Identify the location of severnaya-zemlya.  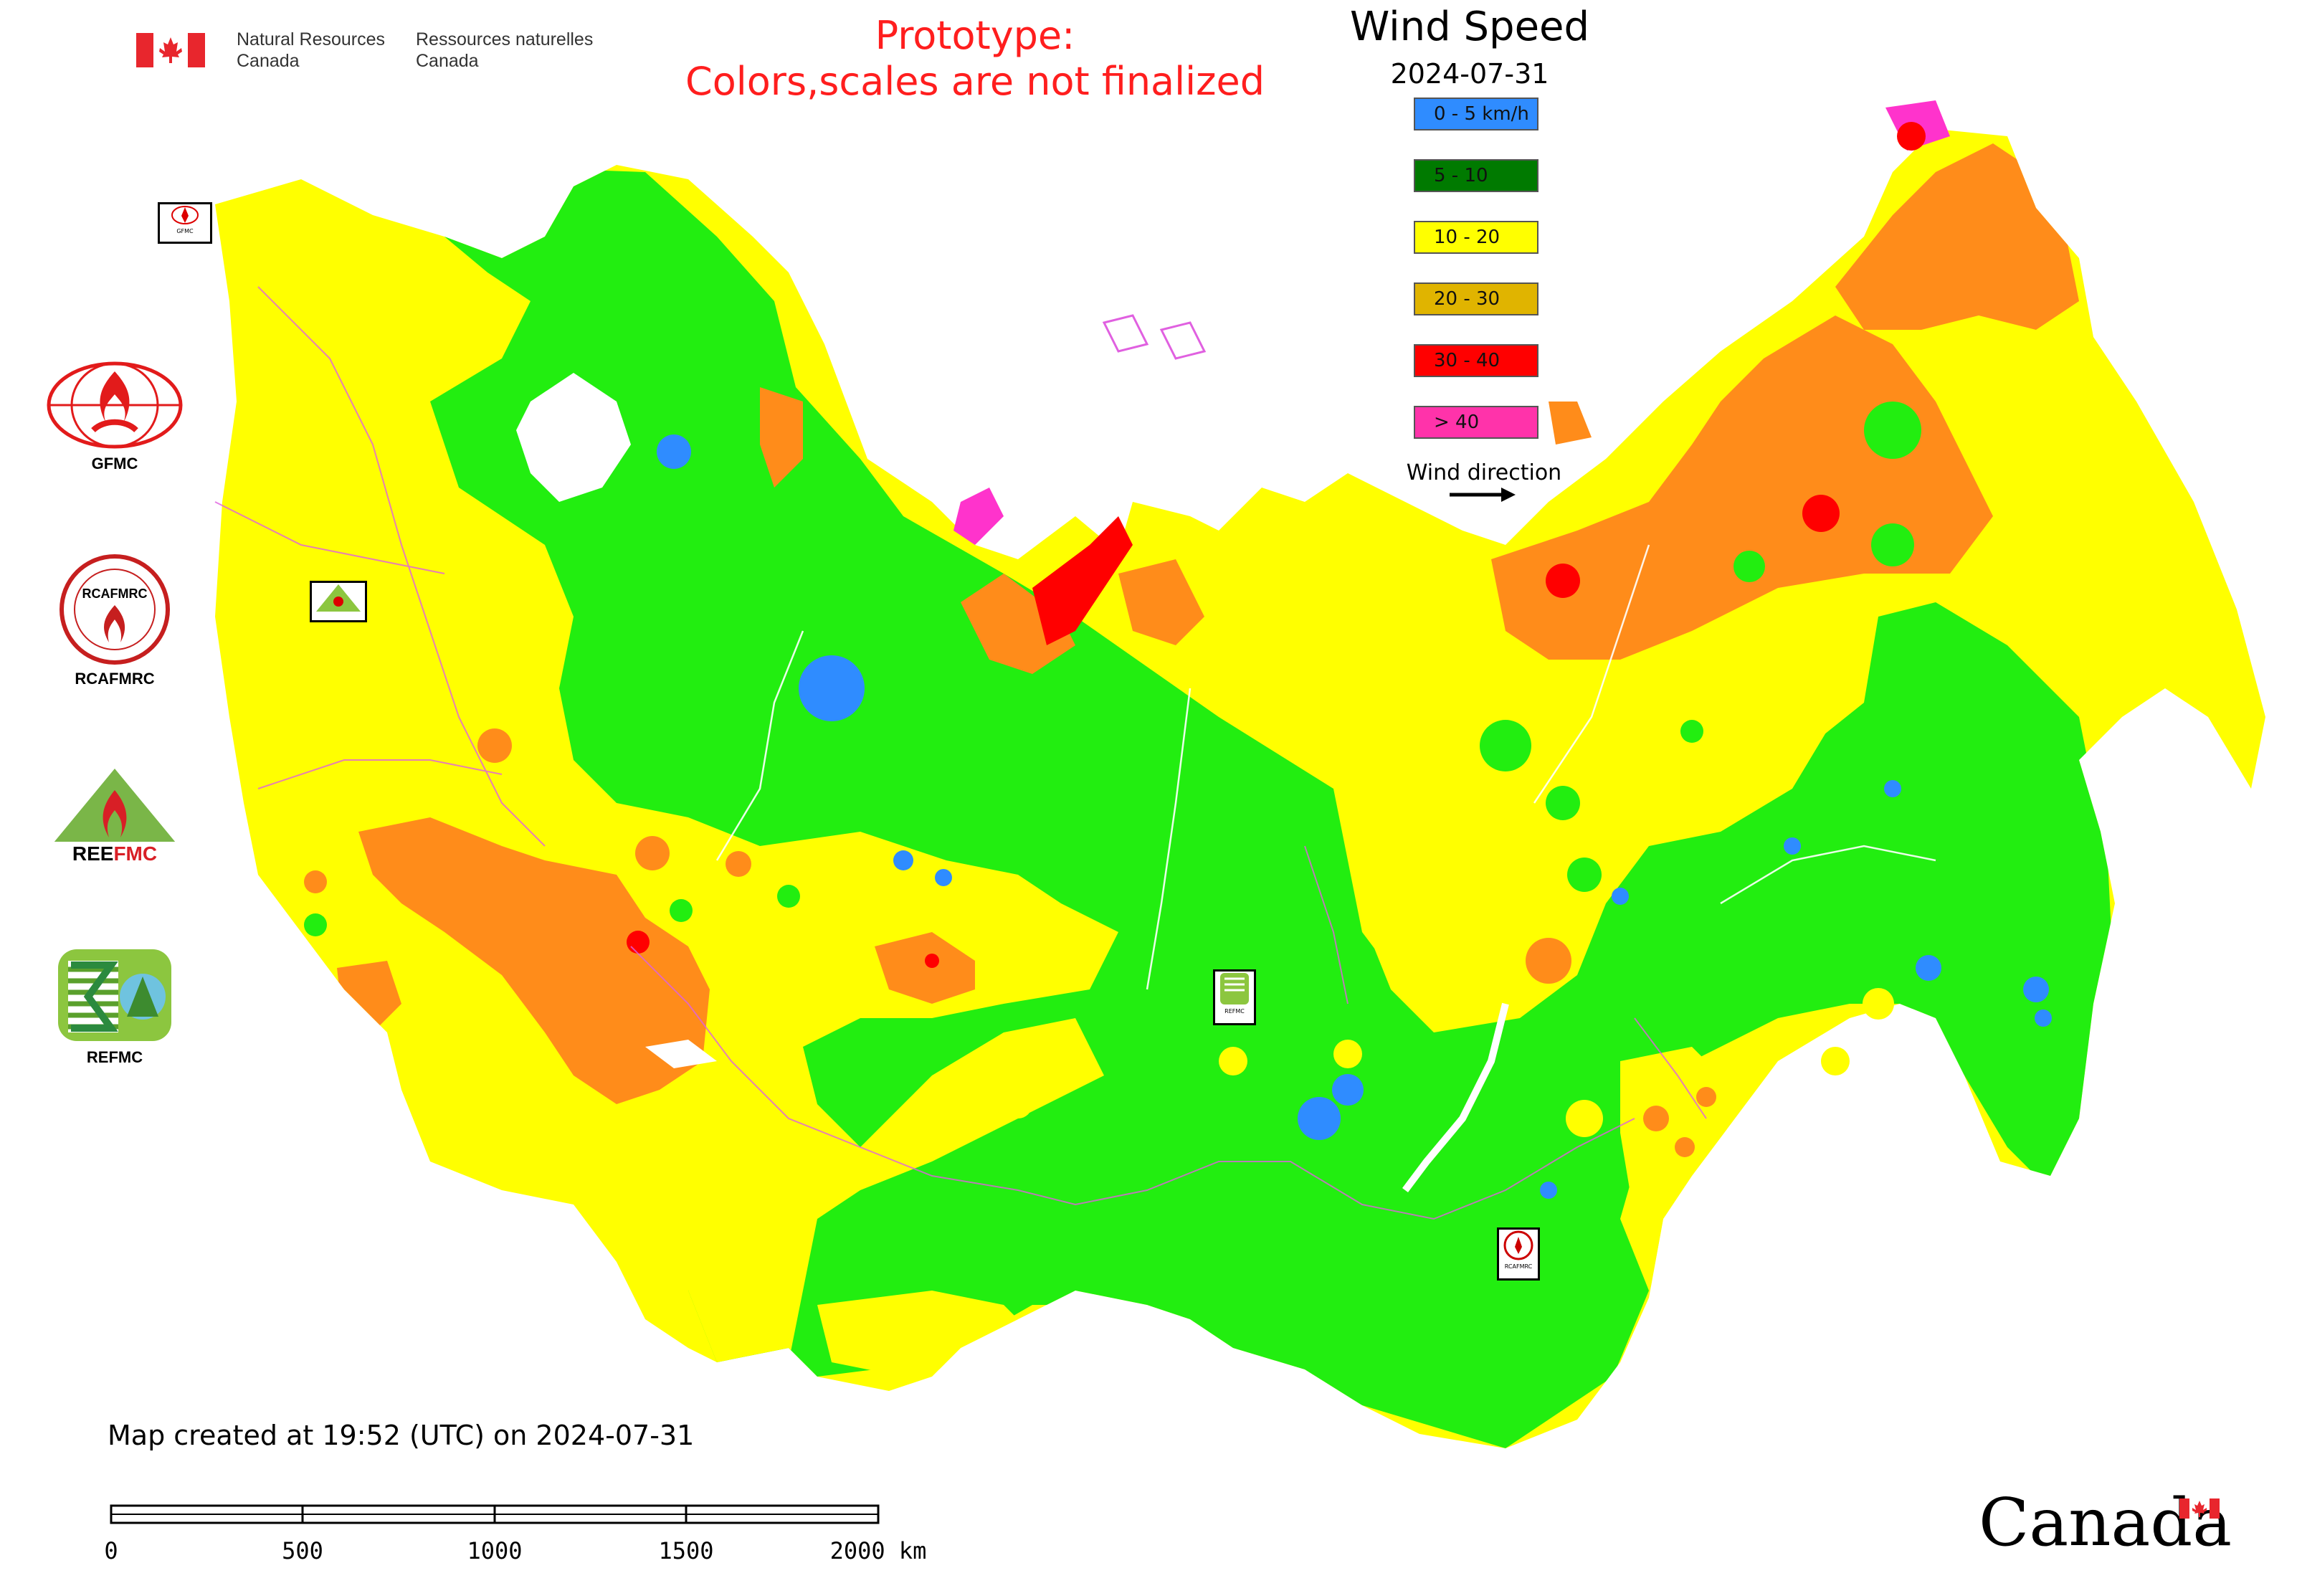
(1571, 423).